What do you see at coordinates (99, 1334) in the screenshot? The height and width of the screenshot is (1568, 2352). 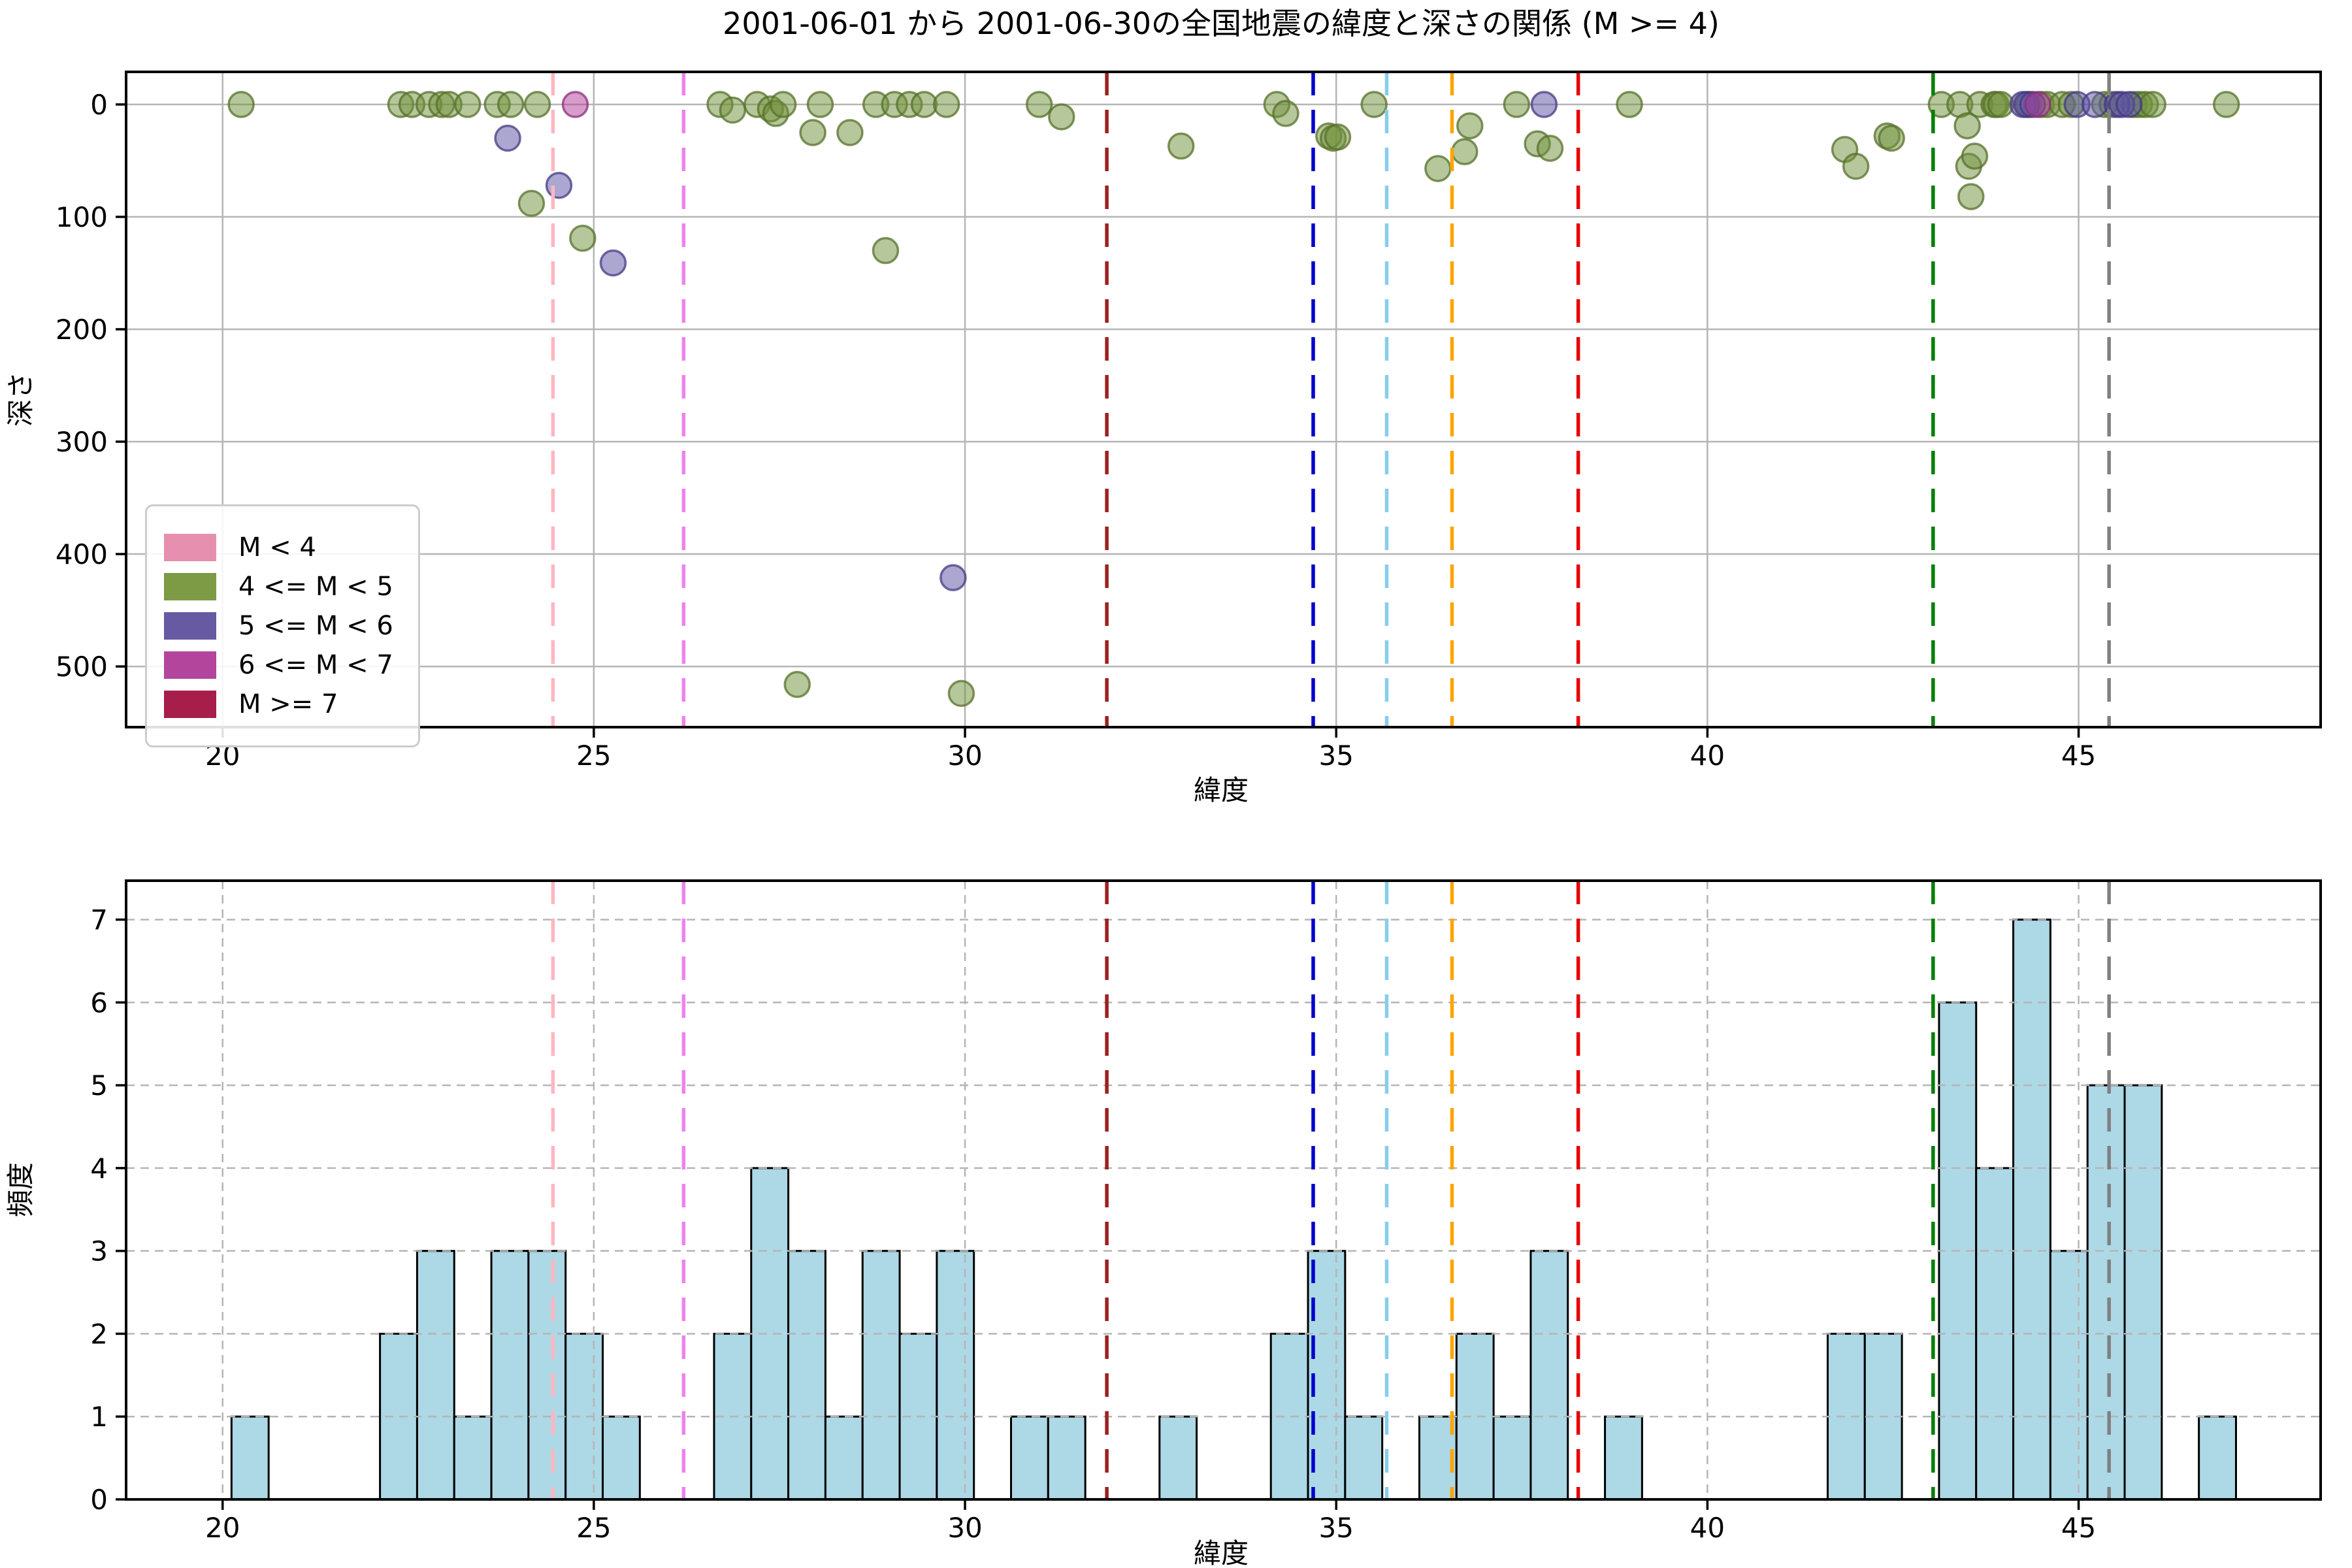 I see `y-tick-label: 2` at bounding box center [99, 1334].